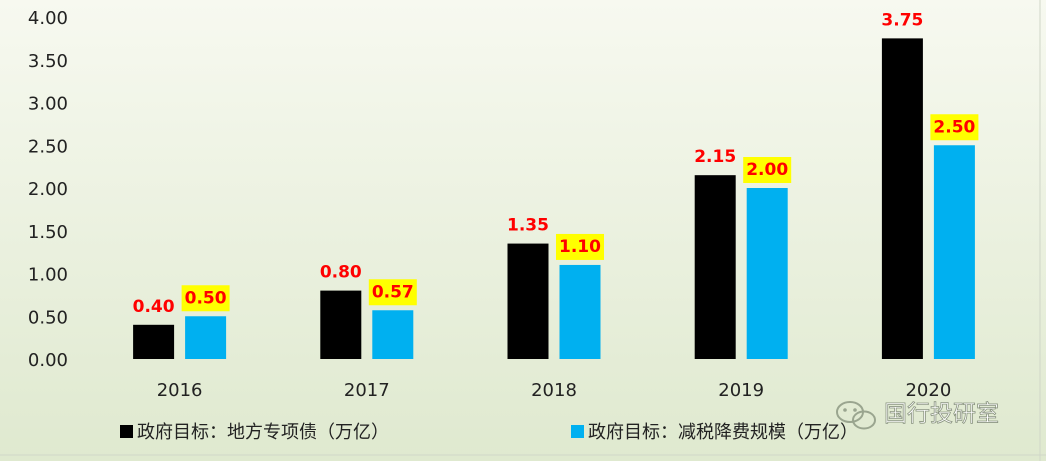  I want to click on data-label: 0.40, so click(154, 307).